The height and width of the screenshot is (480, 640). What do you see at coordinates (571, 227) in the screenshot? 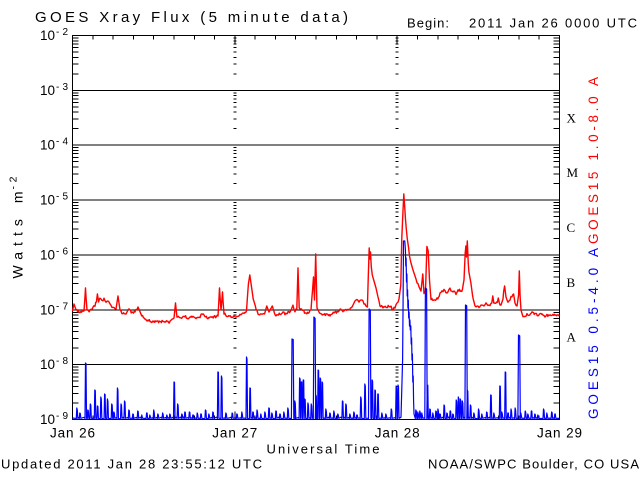
I see `svg-text: C` at bounding box center [571, 227].